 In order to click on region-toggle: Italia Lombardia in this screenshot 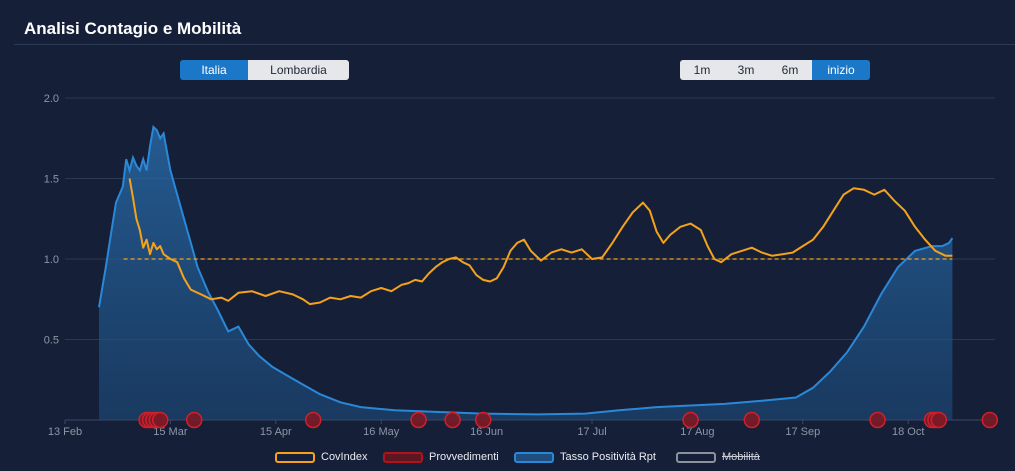, I will do `click(264, 70)`.